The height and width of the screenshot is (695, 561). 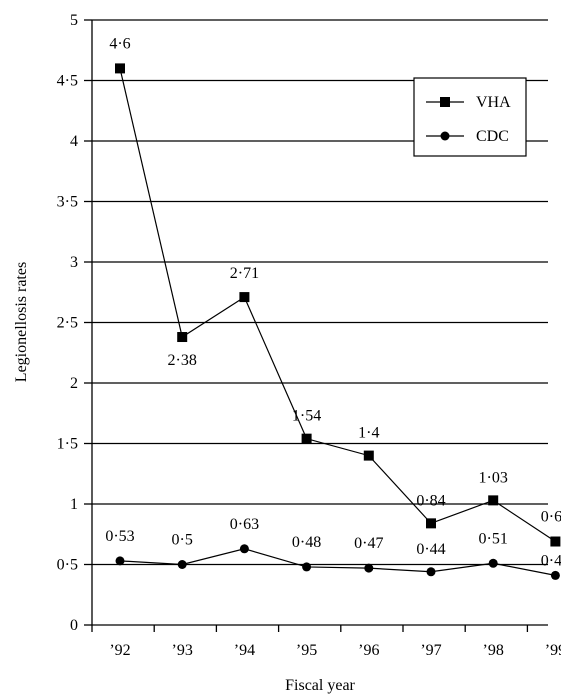 I want to click on y-tick-label: 0·5, so click(x=67, y=565).